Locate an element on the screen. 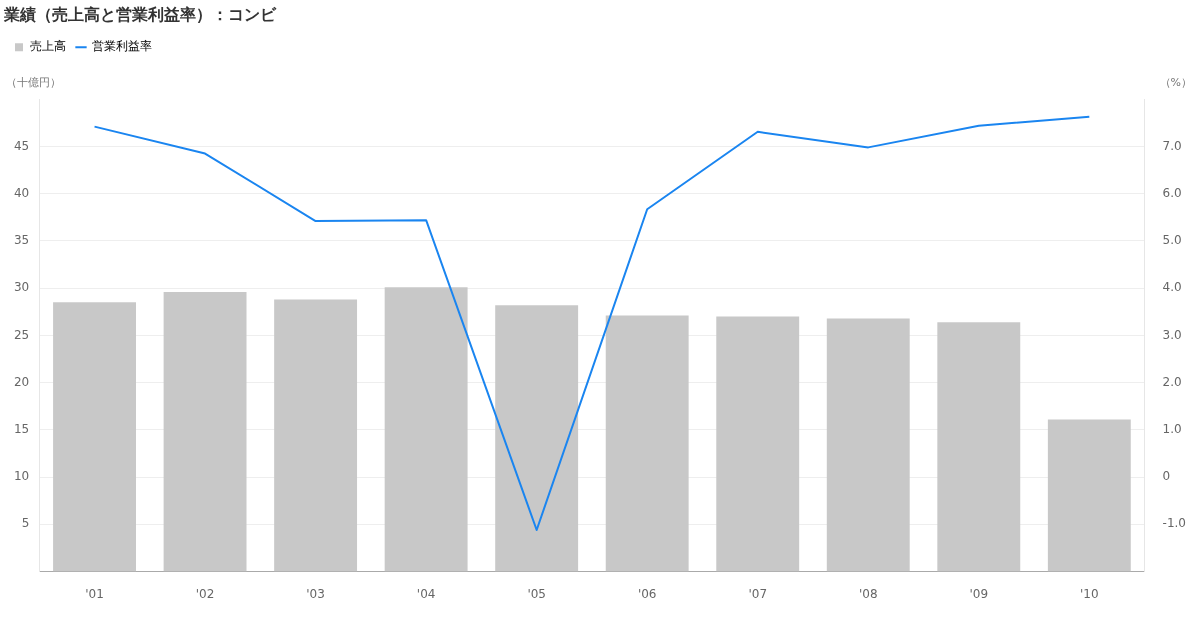 The height and width of the screenshot is (630, 1200). y-tick-label: 45 is located at coordinates (21, 145).